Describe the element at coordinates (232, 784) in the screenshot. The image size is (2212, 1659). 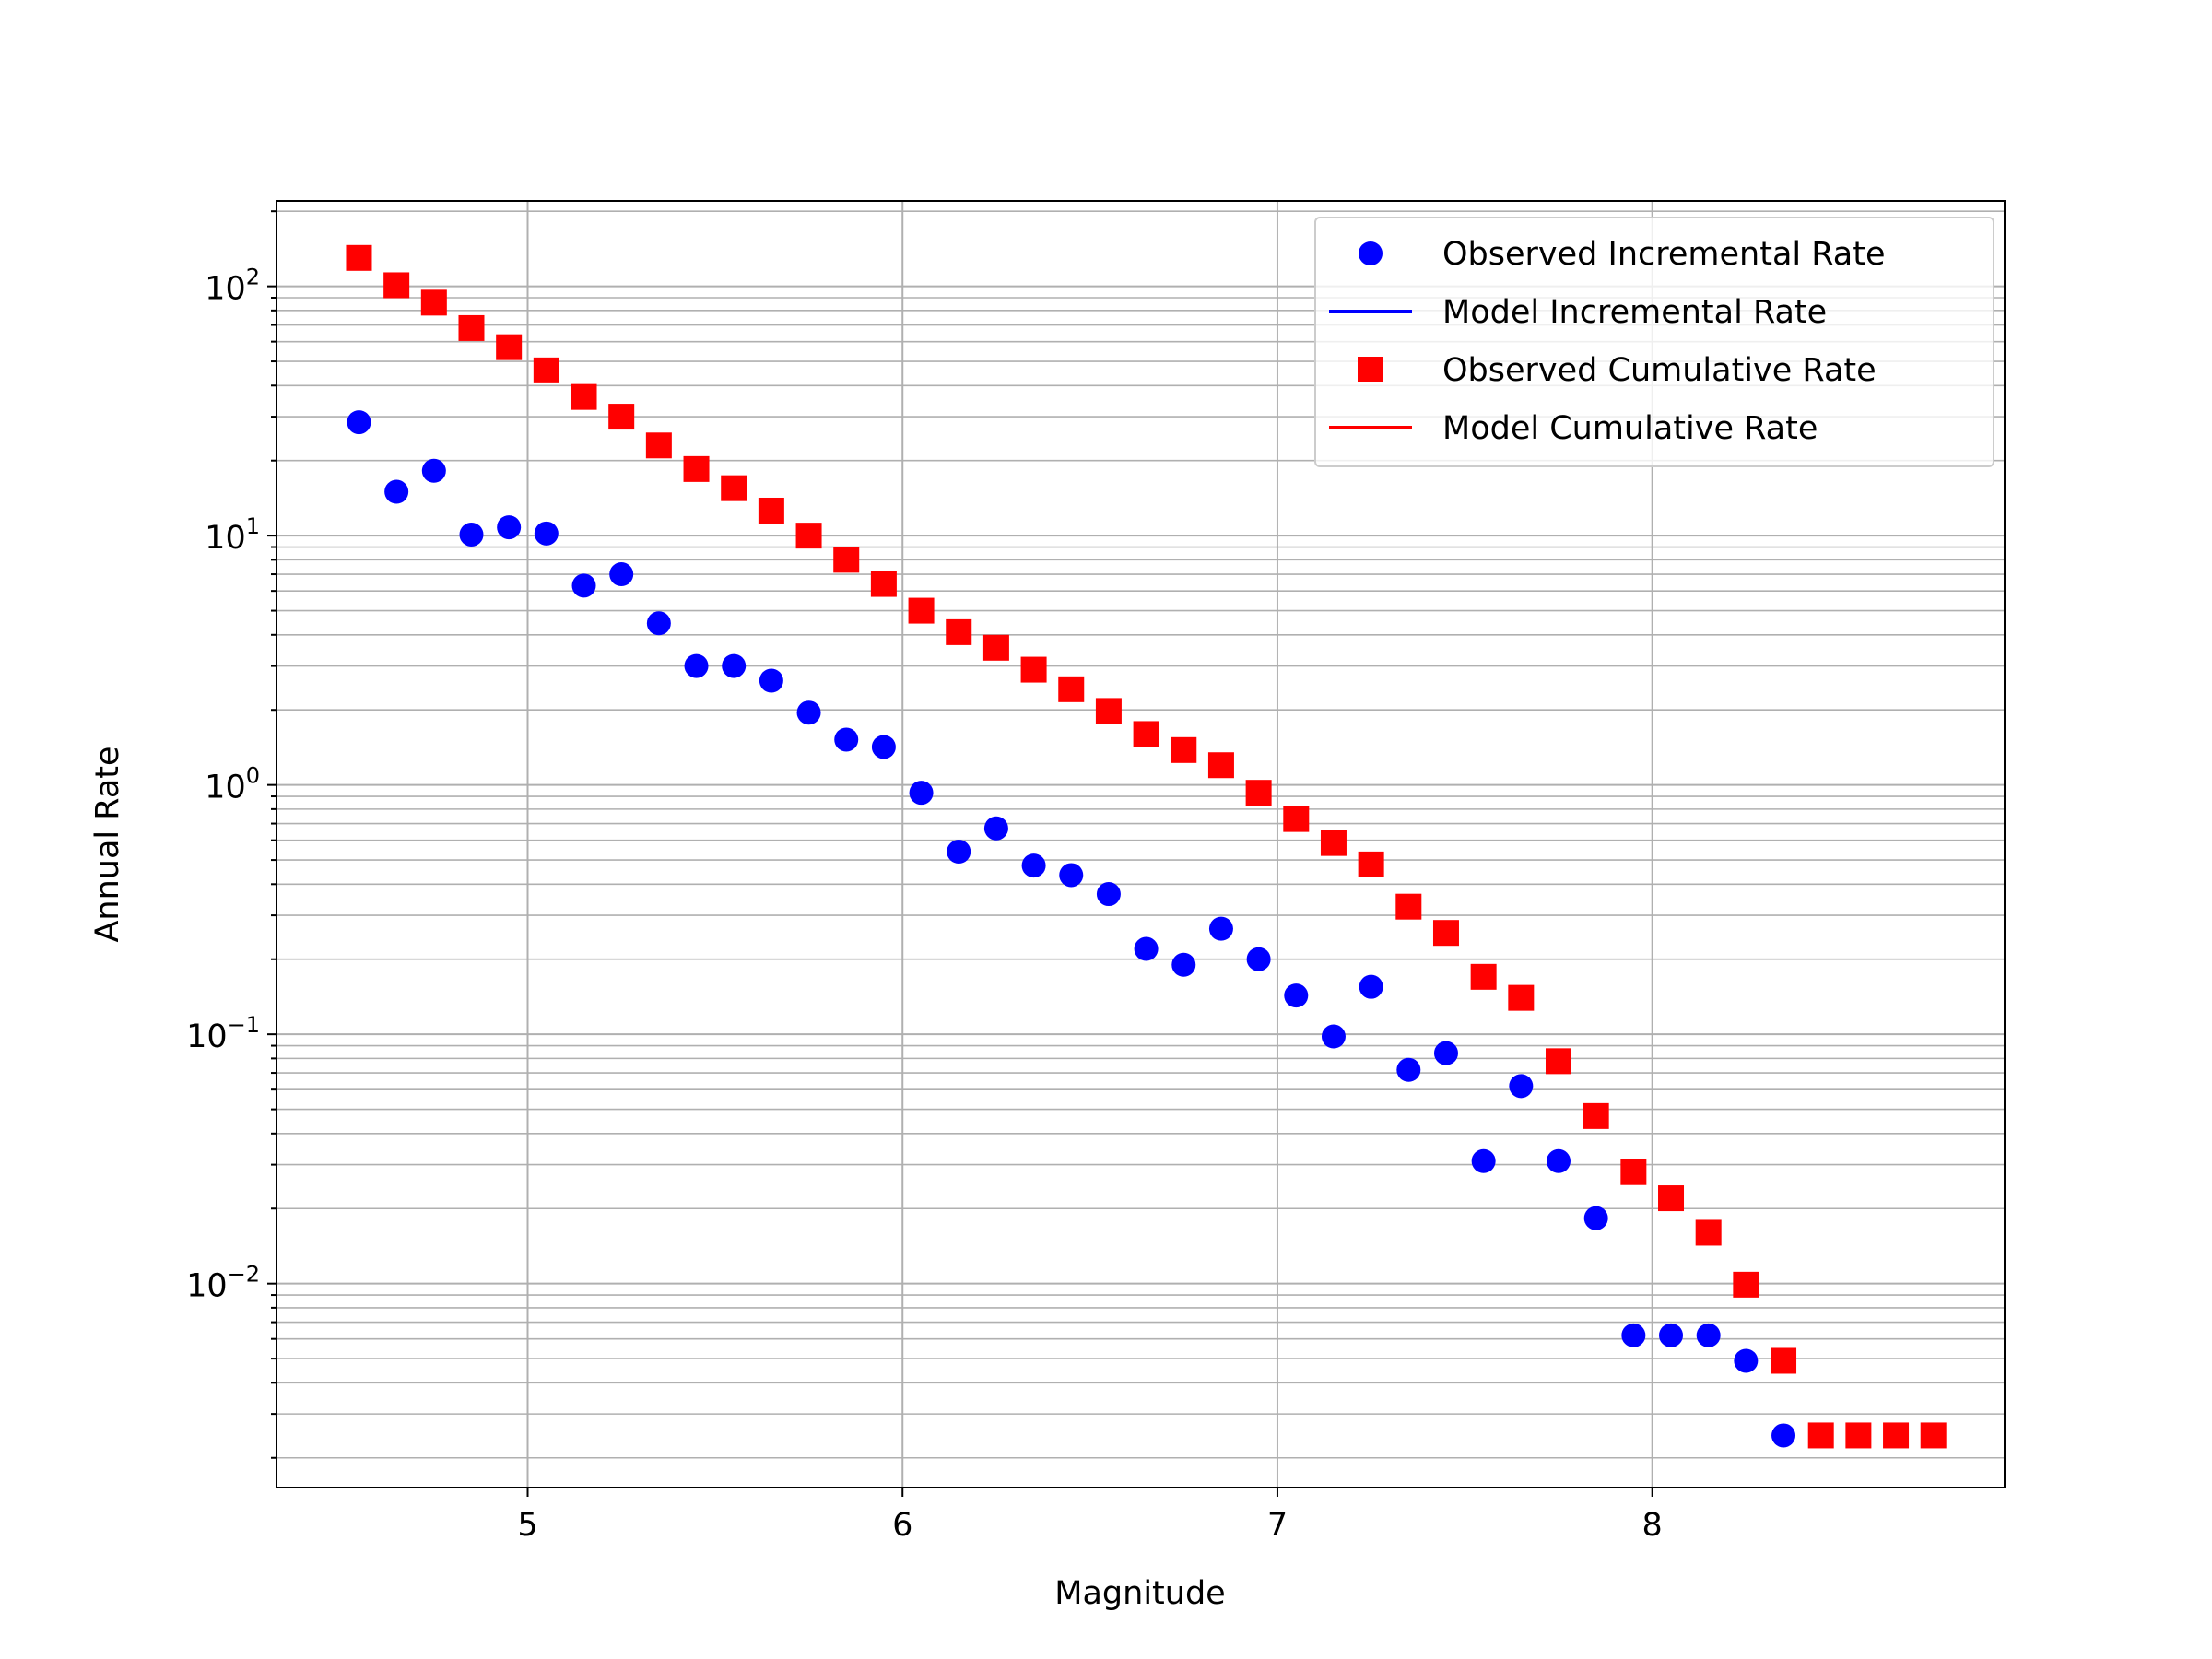
I see `y-tick-label: 10⁰` at that location.